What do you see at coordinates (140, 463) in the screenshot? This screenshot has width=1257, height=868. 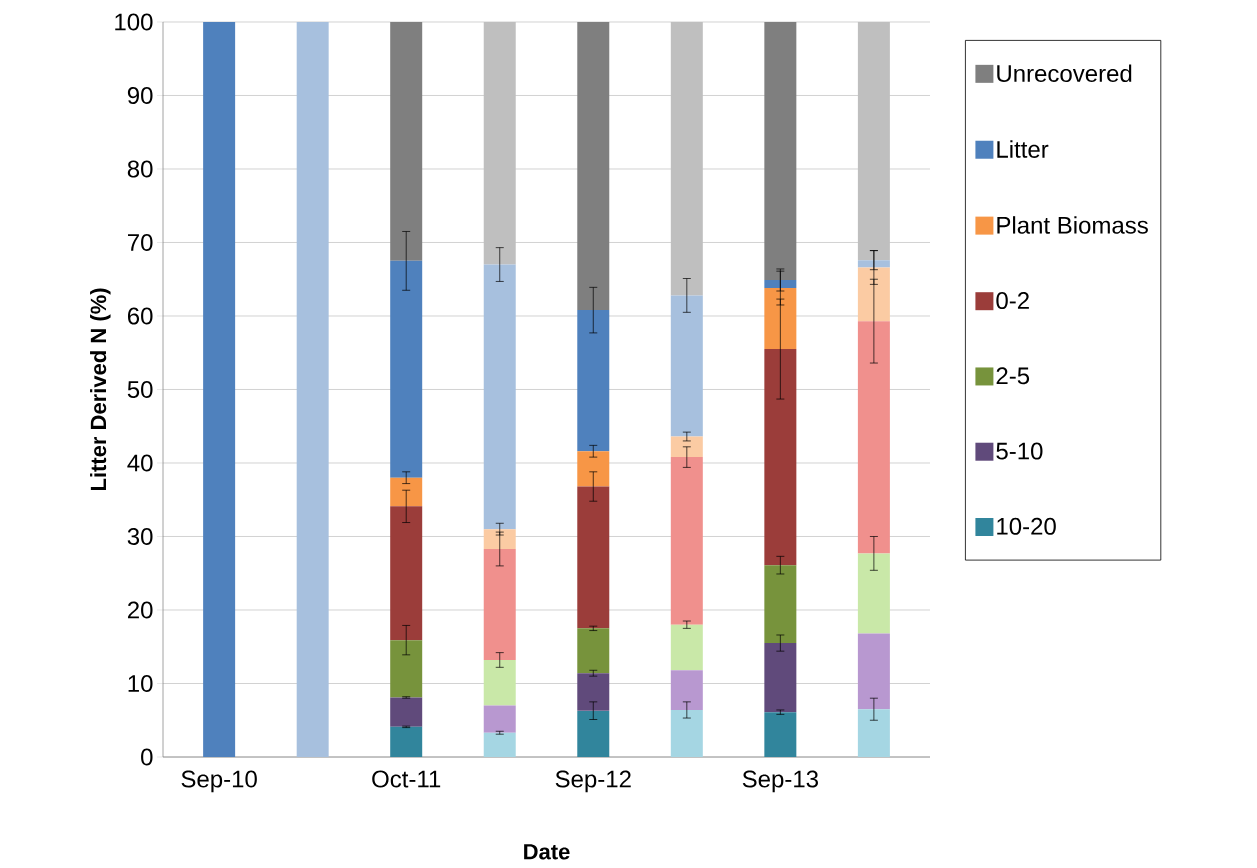 I see `y-tick-label: 40` at bounding box center [140, 463].